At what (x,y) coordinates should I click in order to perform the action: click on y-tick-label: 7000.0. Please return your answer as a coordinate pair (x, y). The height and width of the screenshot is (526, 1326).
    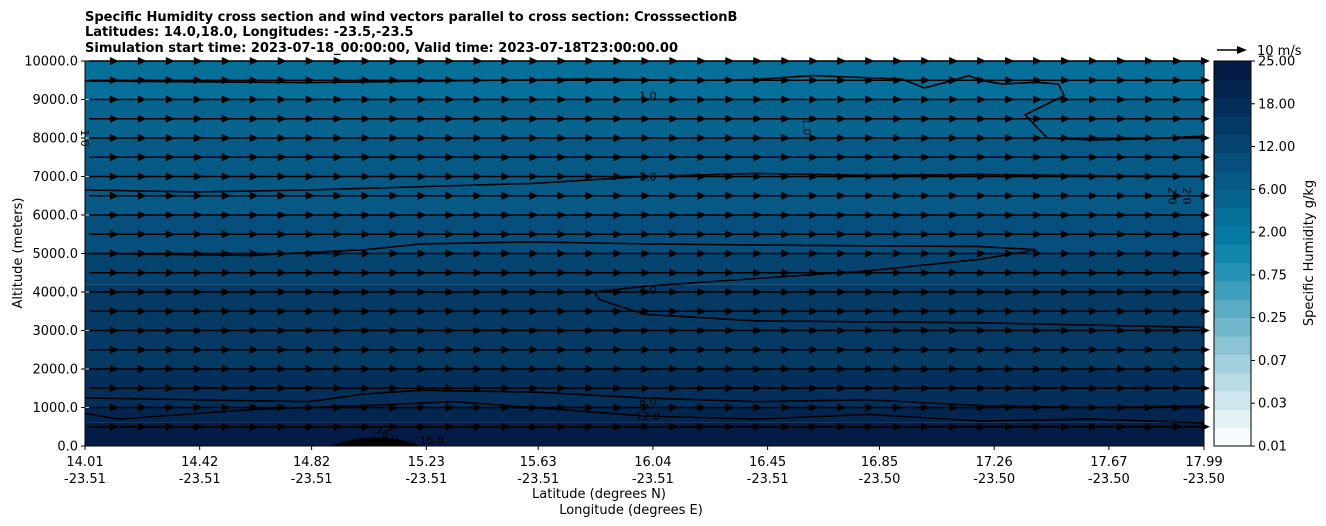
    Looking at the image, I should click on (56, 177).